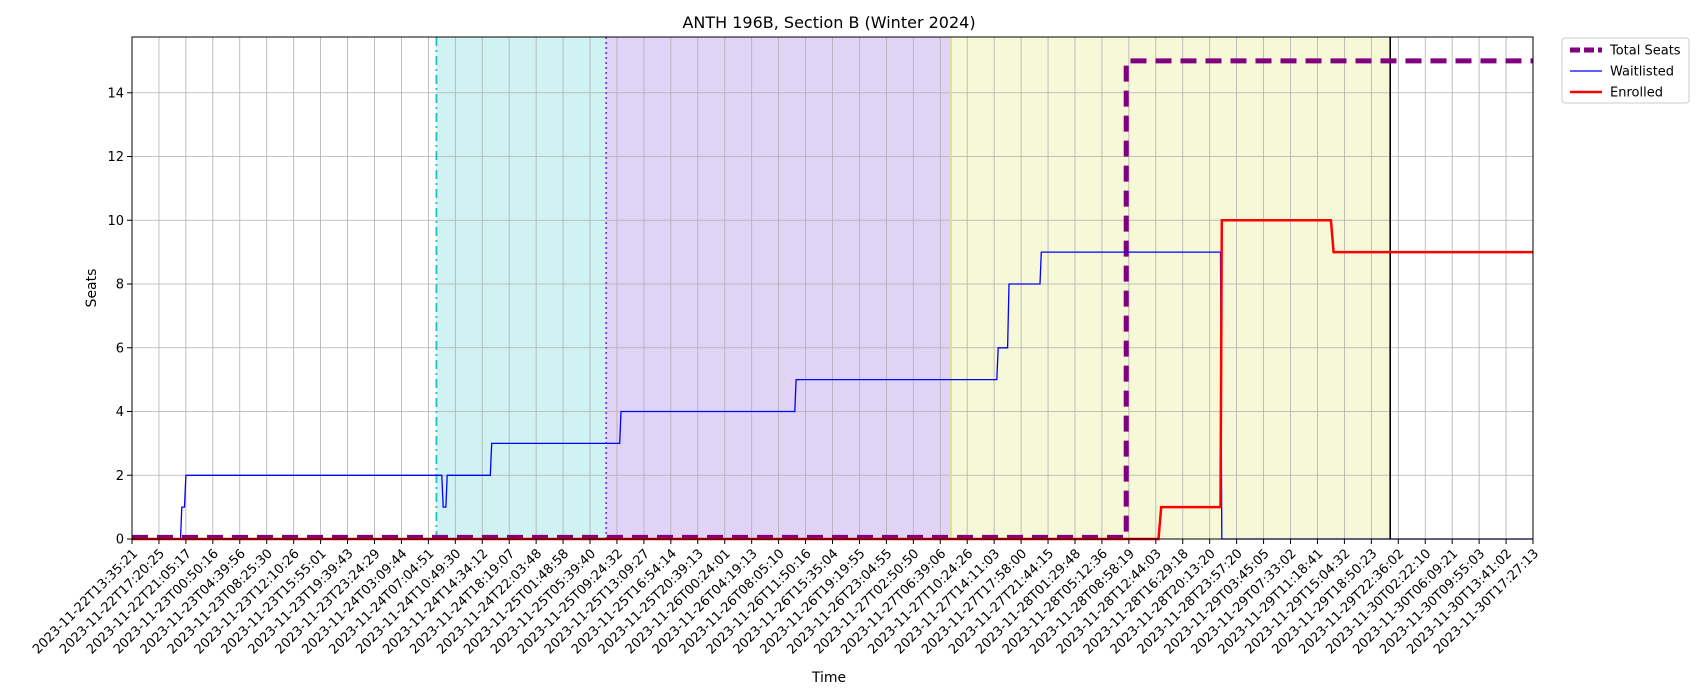 This screenshot has width=1700, height=700. I want to click on y-tick-label: 4, so click(120, 412).